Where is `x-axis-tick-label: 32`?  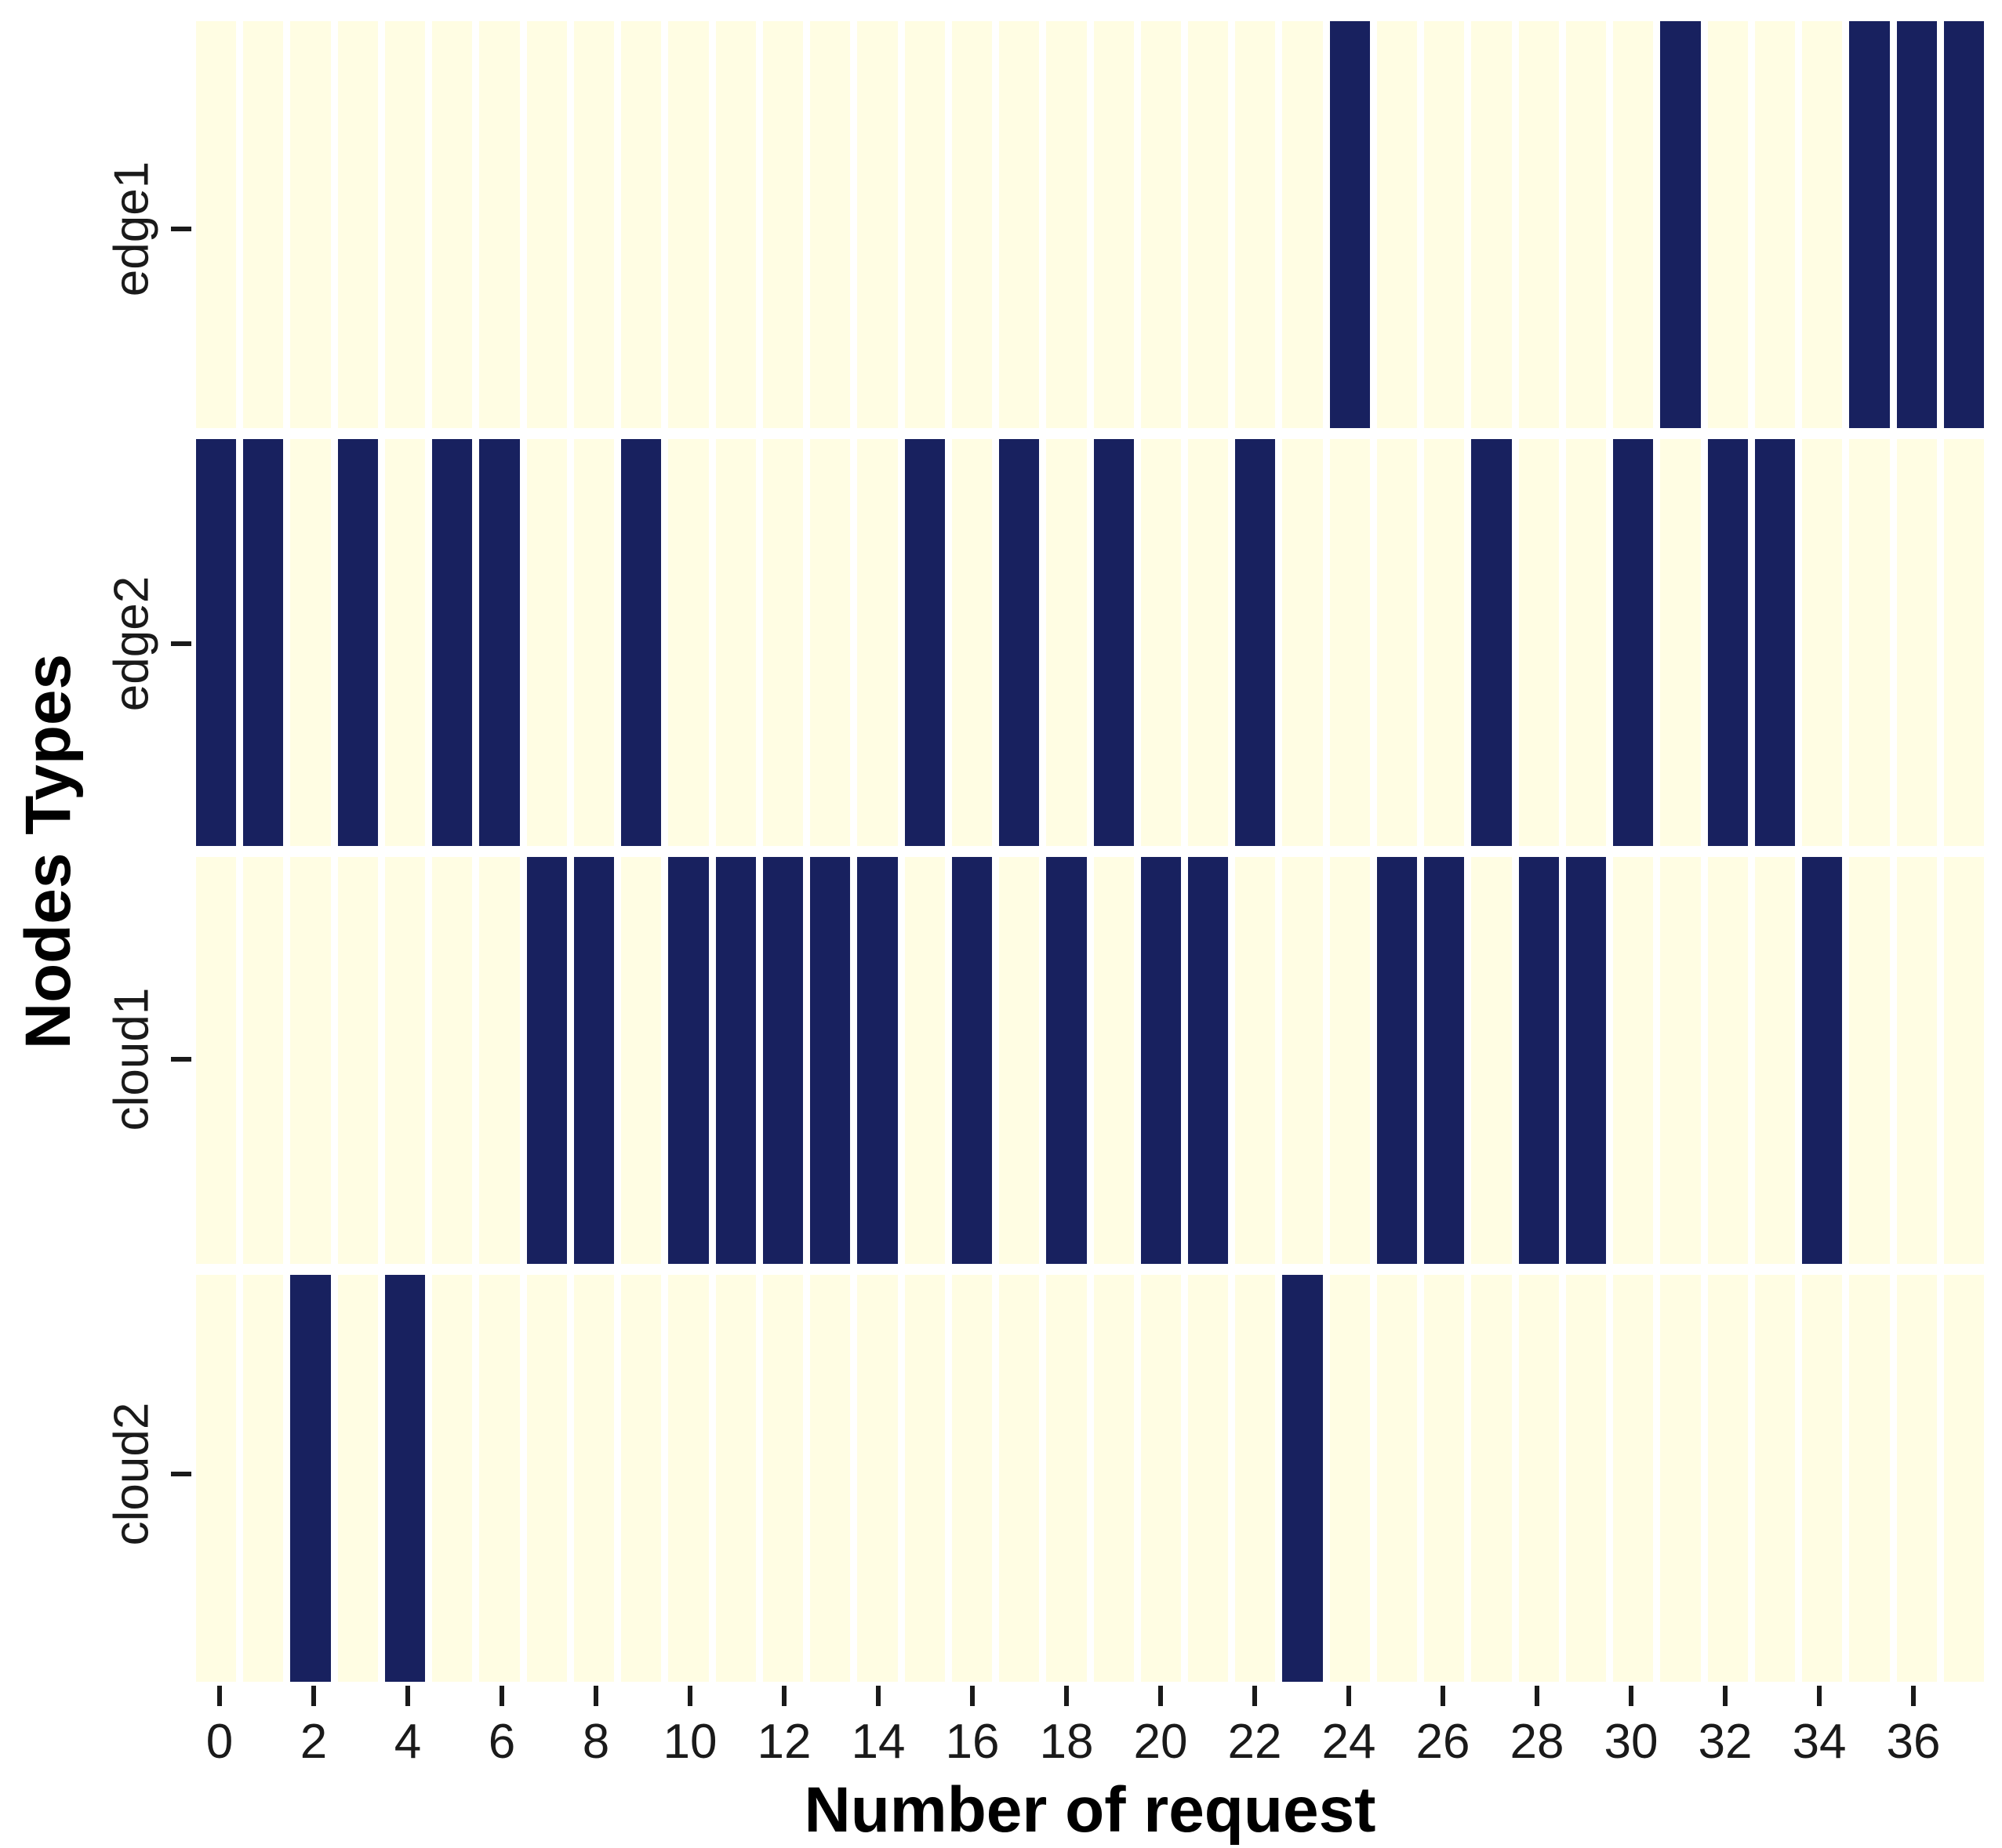 x-axis-tick-label: 32 is located at coordinates (1725, 1742).